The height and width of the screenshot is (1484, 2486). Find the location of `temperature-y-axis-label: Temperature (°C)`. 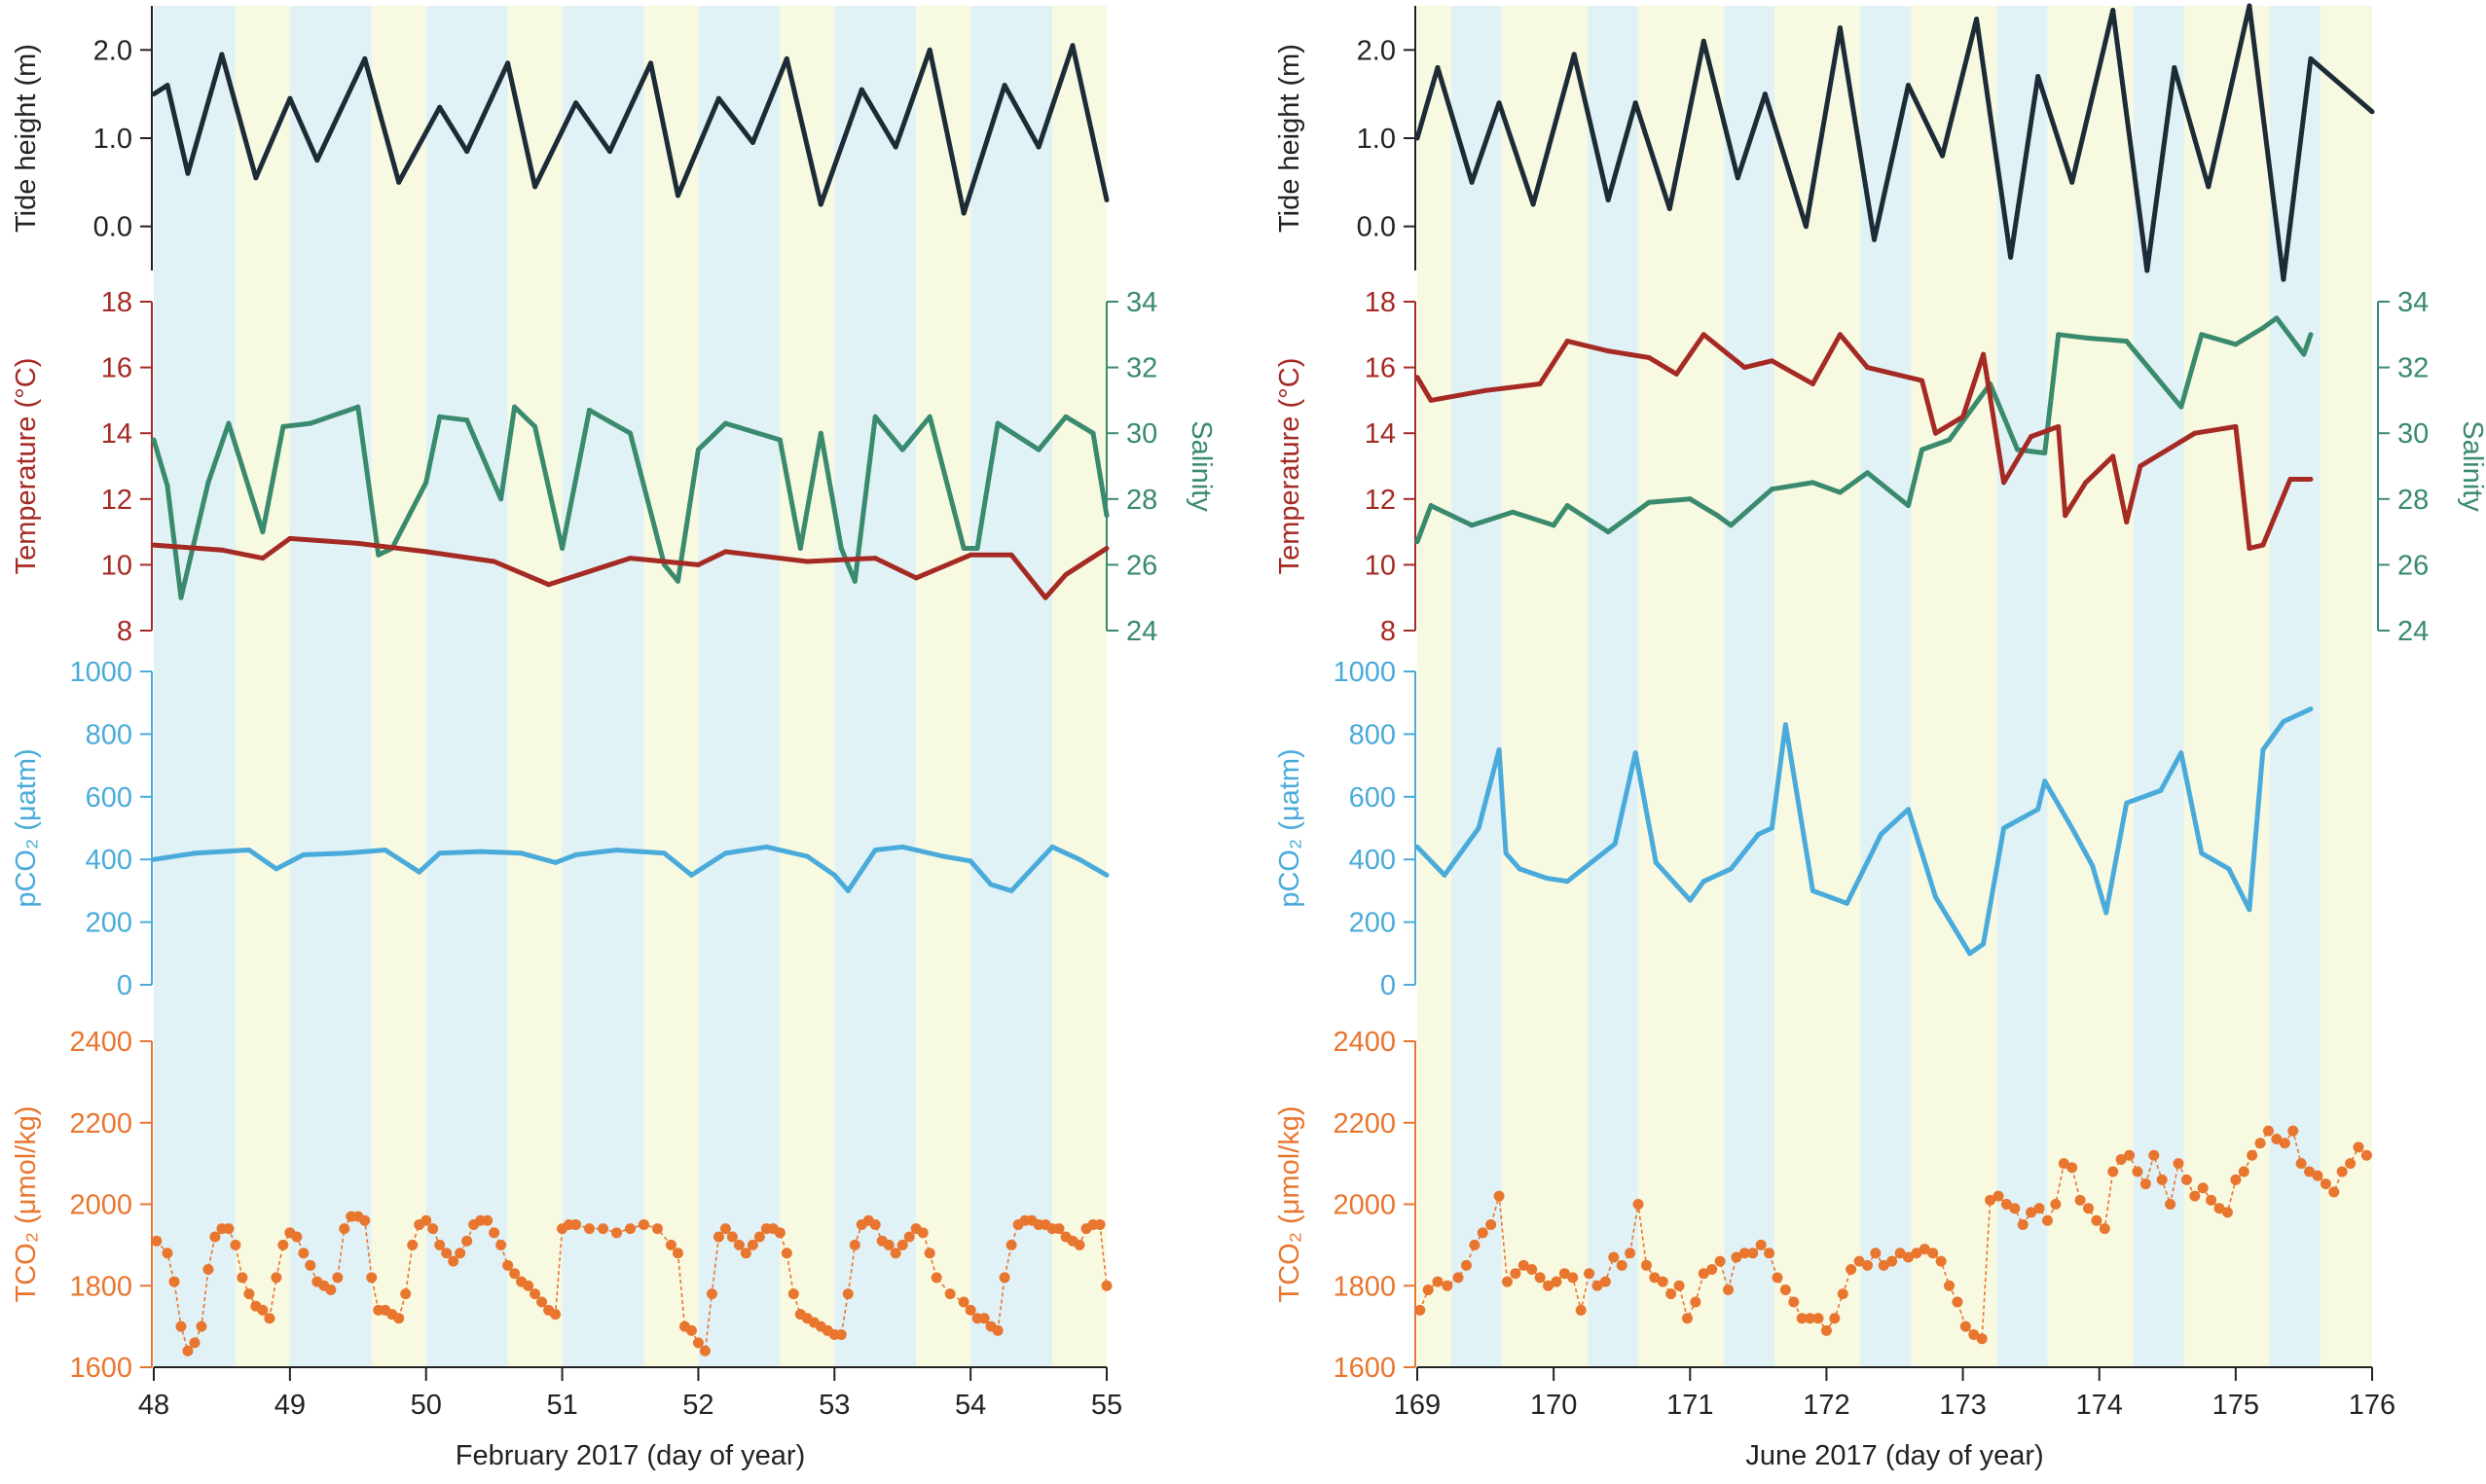

temperature-y-axis-label: Temperature (°C) is located at coordinates (27, 467).